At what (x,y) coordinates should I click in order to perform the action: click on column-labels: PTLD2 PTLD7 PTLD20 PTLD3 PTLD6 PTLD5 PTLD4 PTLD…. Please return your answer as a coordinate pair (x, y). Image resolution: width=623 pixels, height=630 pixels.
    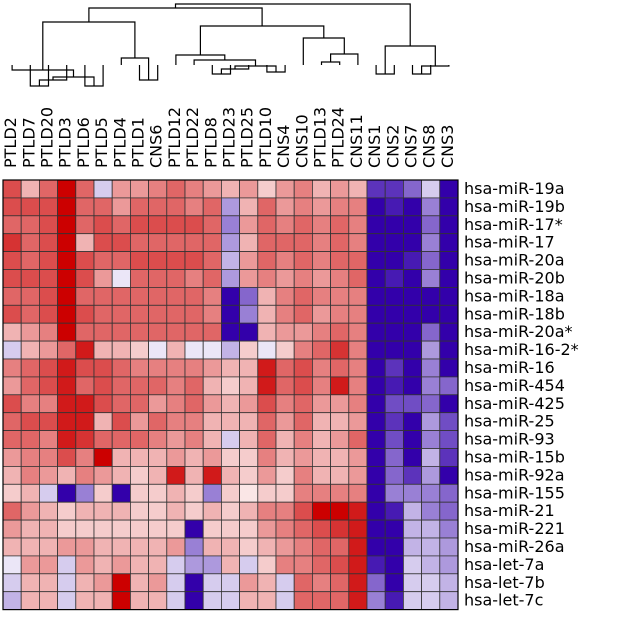
    Looking at the image, I should click on (229, 137).